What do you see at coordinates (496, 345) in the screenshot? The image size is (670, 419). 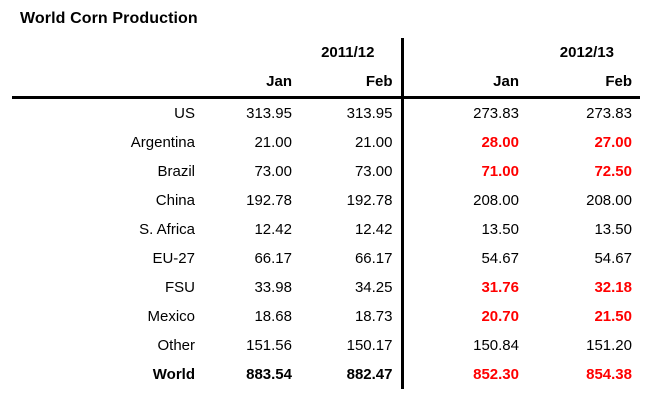 I see `value-cell: 150.84` at bounding box center [496, 345].